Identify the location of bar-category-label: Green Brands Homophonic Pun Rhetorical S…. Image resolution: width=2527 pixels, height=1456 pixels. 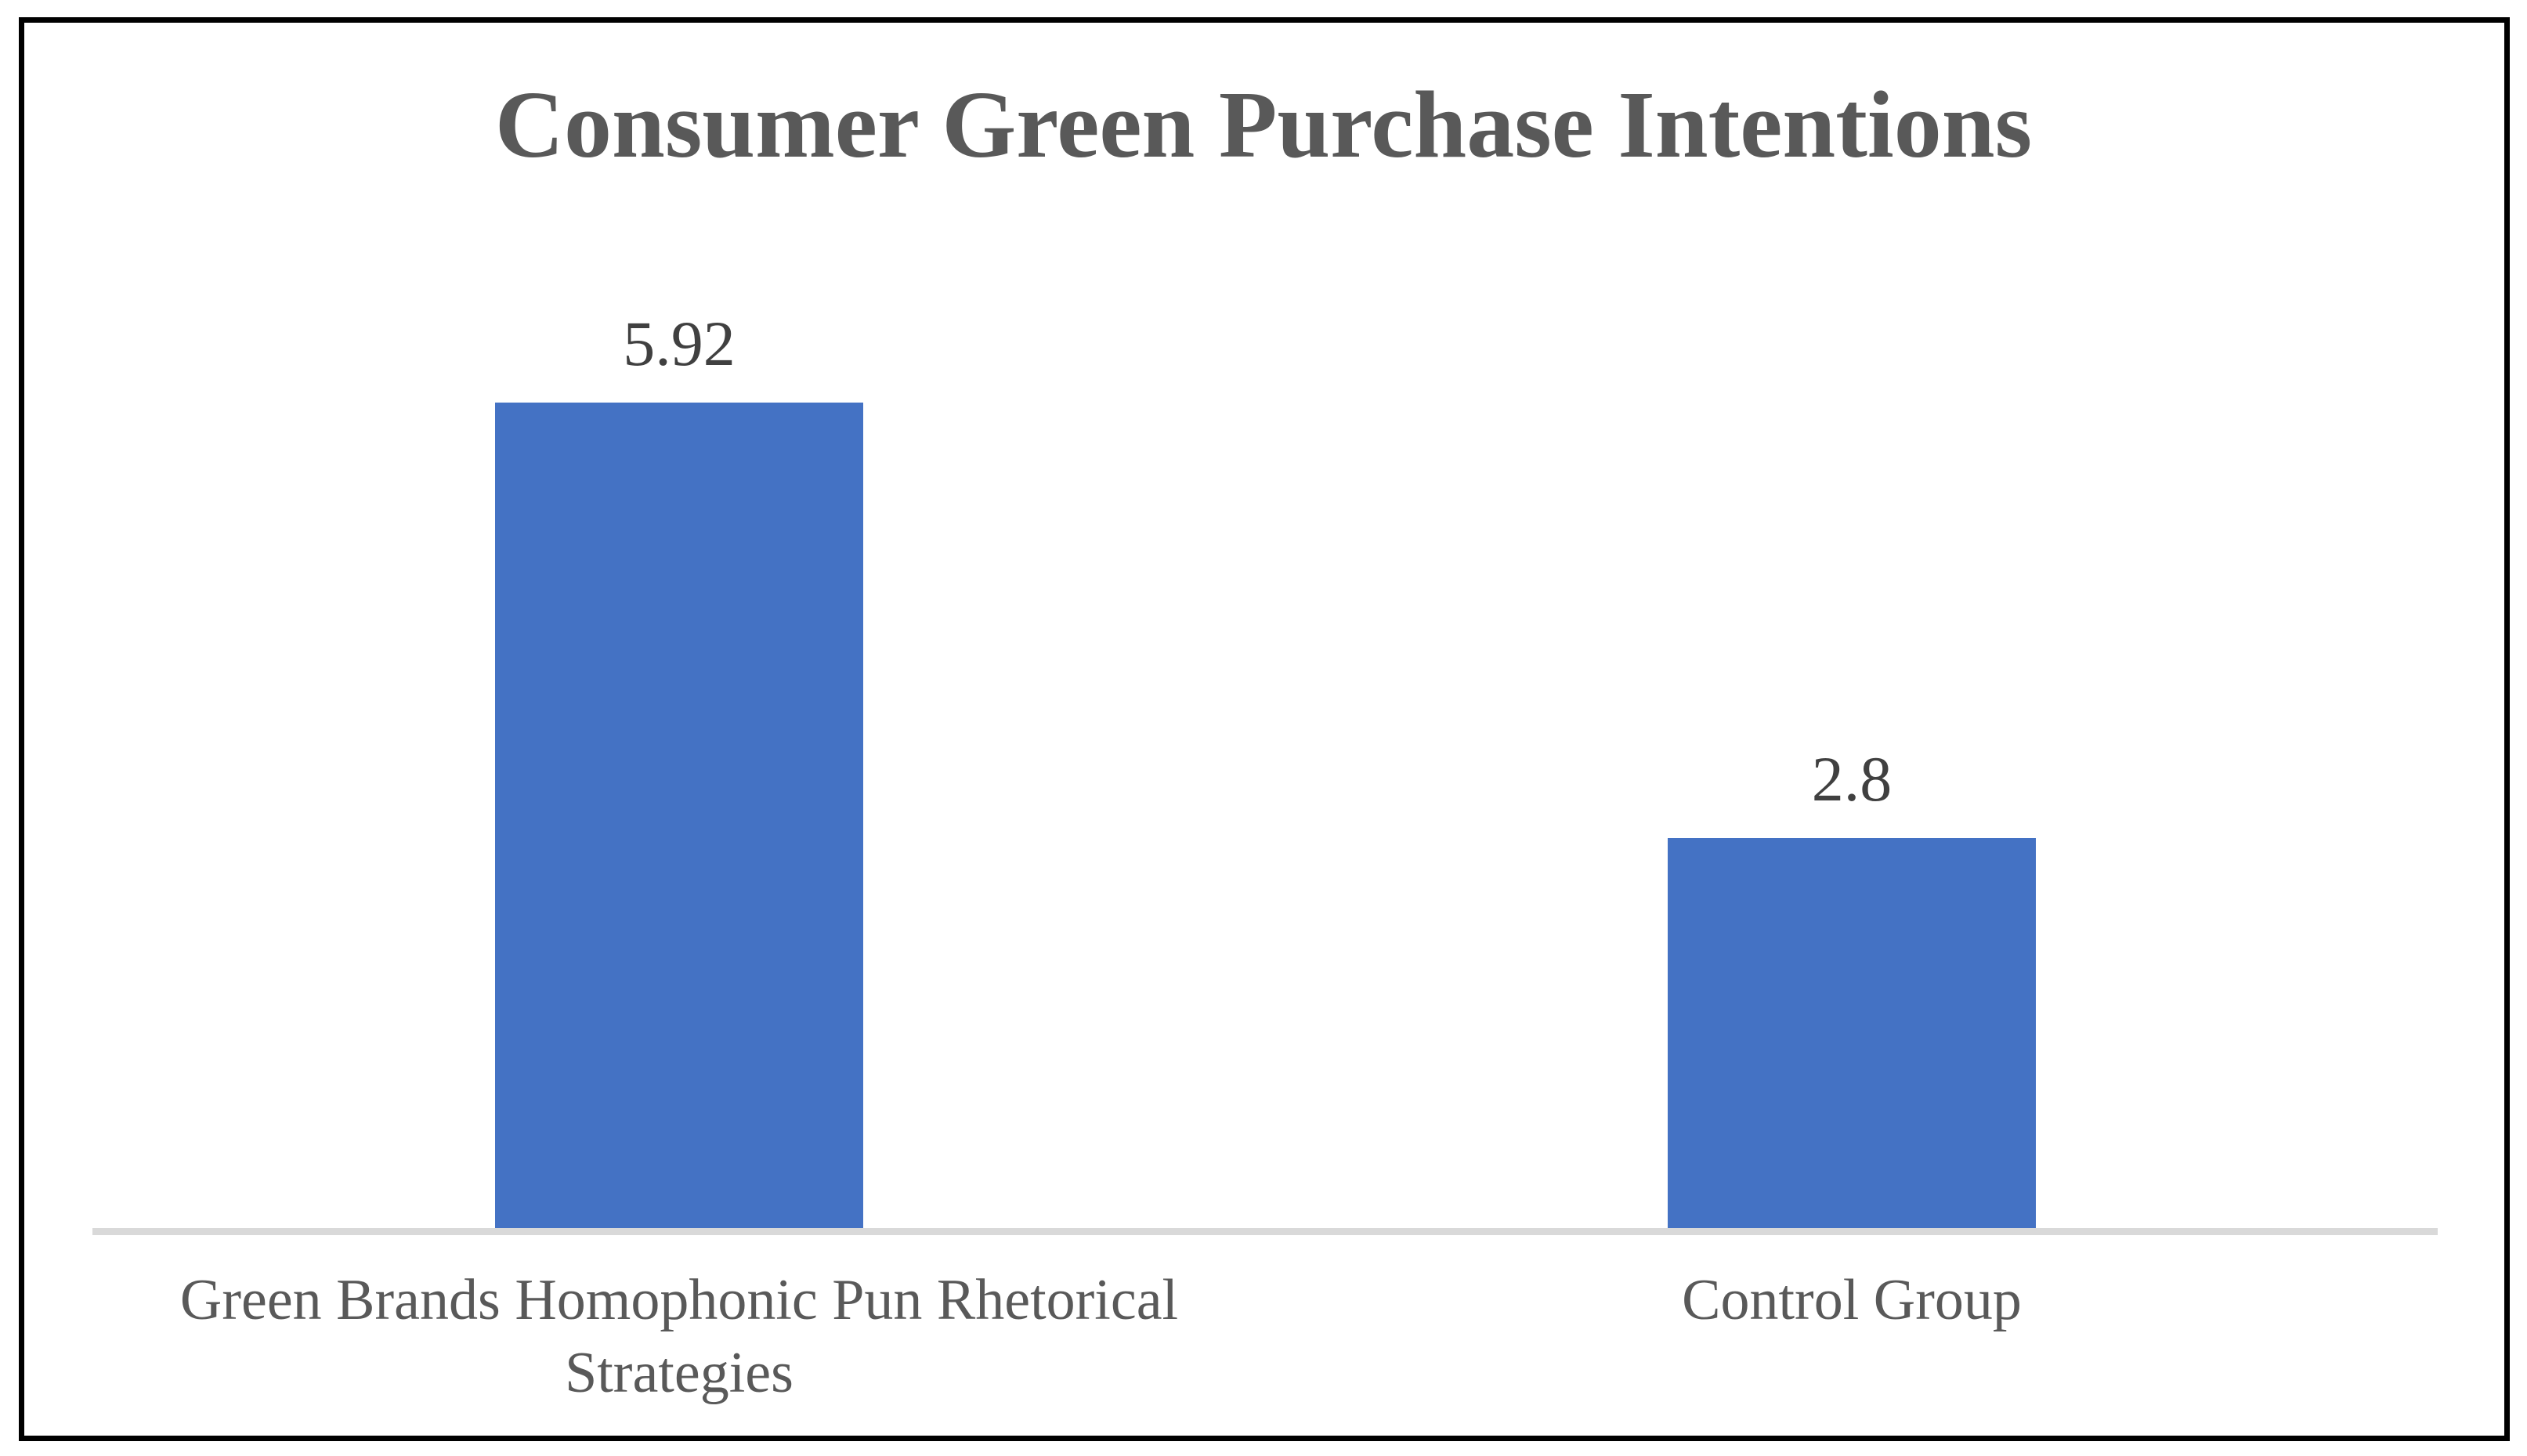
(679, 1336).